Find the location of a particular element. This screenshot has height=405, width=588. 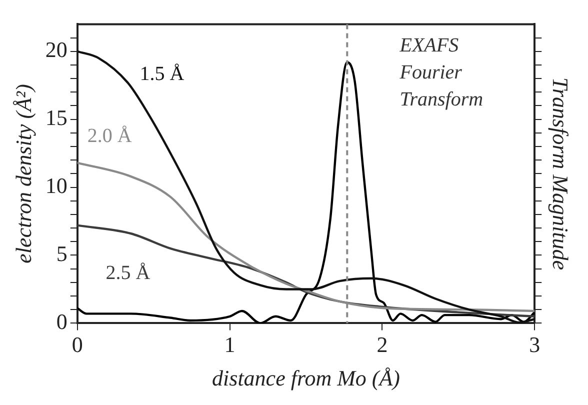

y-tick-label: 15 is located at coordinates (56, 117).